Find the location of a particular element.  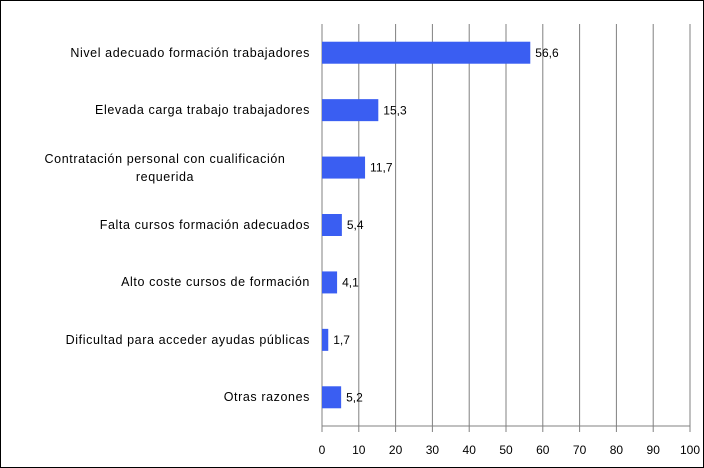

category-label-box: Alto coste cursos de formación is located at coordinates (157, 282).